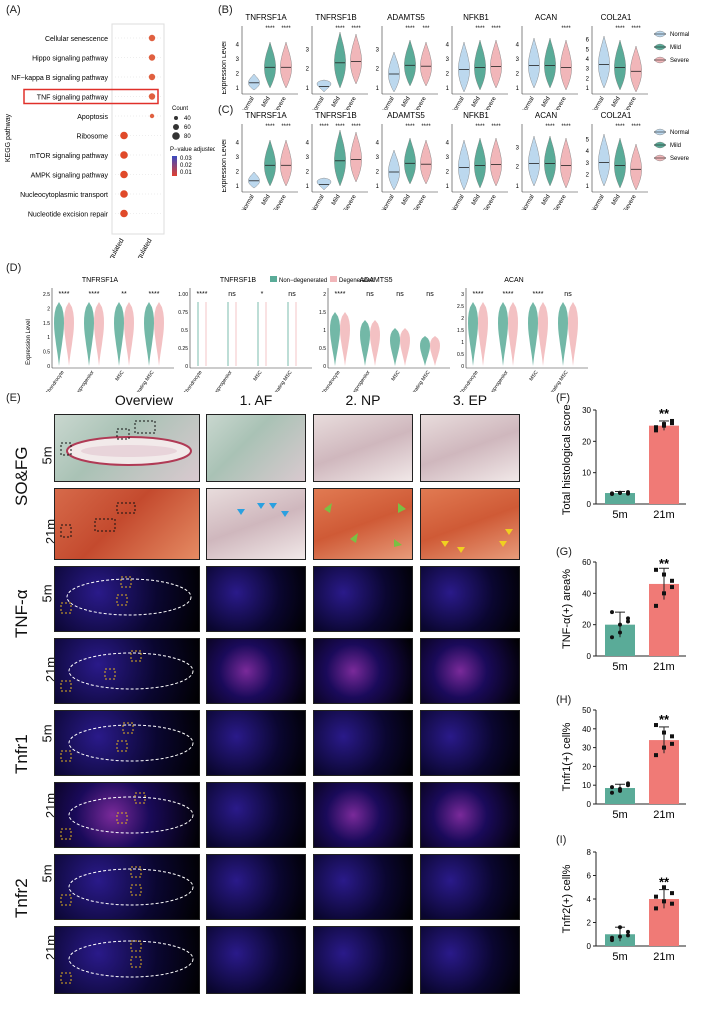  I want to click on pathway-label: Nucleocytoplasmic transport, so click(64, 195).